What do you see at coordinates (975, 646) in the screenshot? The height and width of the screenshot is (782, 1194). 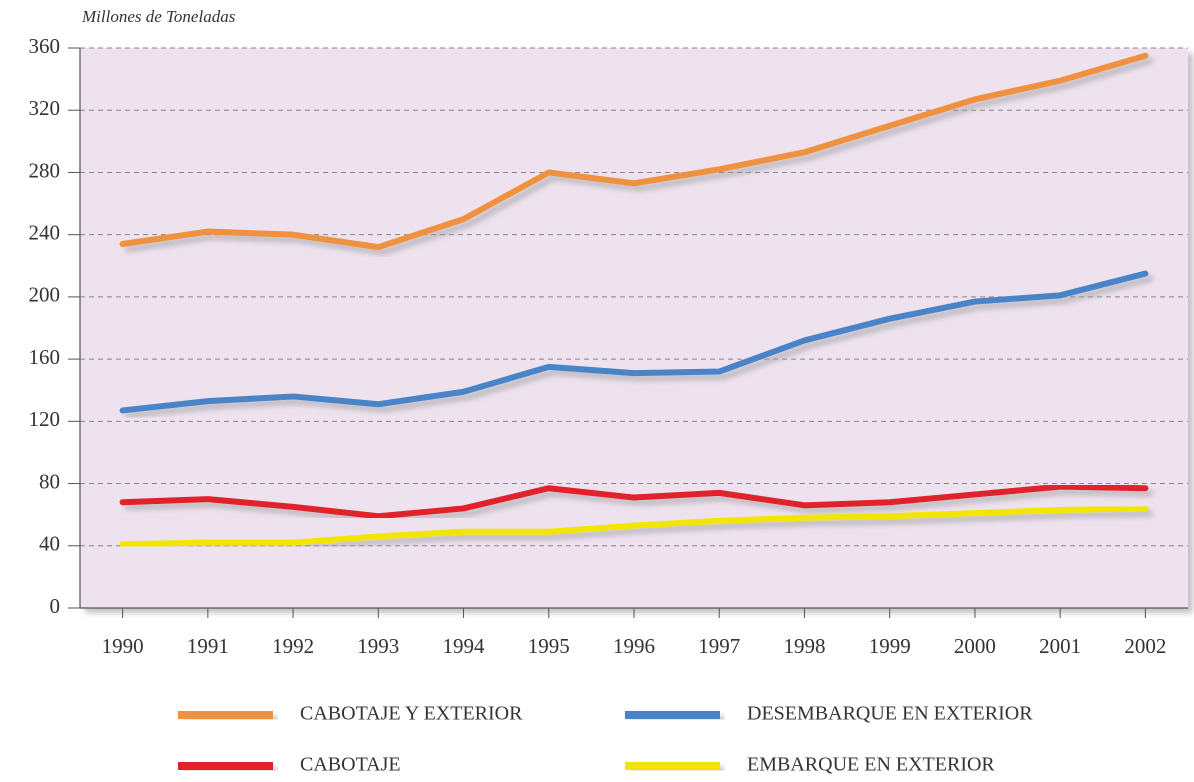 I see `x-tick-label: 2000` at bounding box center [975, 646].